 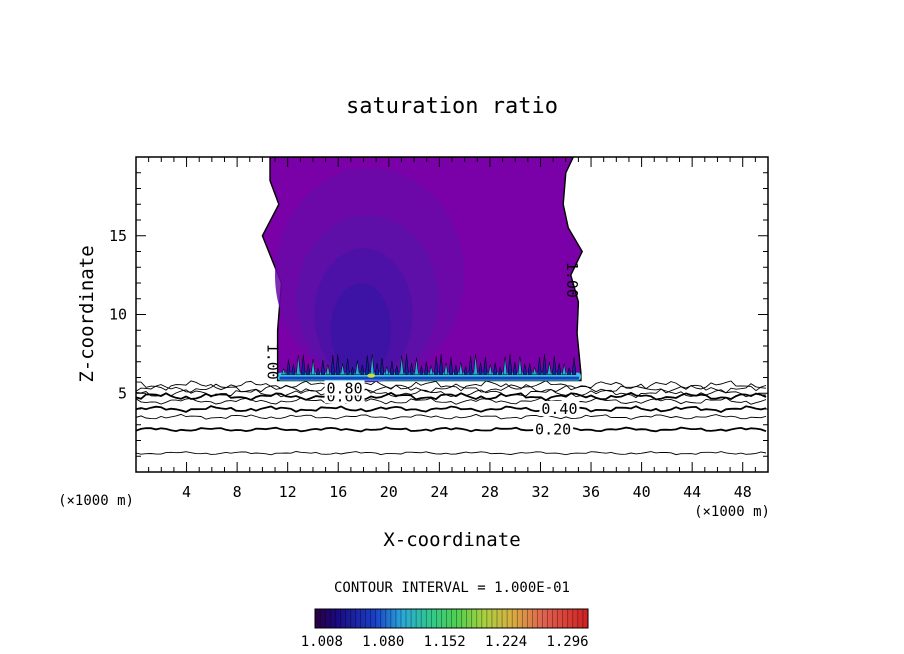 I want to click on y-axis-label: Z-coordinate, so click(x=87, y=313).